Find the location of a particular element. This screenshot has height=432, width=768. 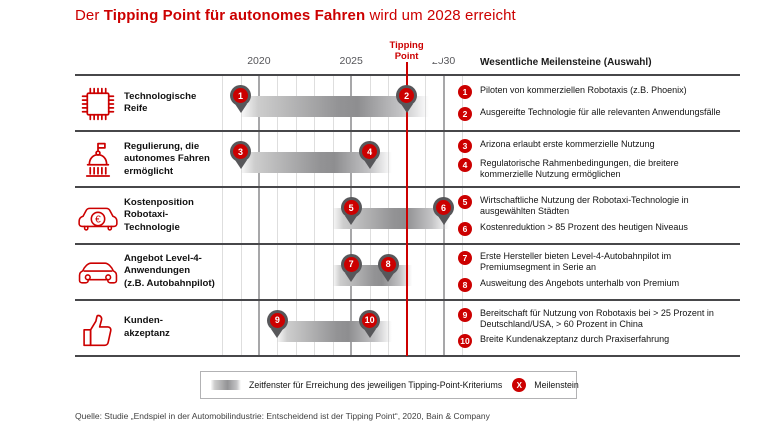

milestone-number-badge: 7 is located at coordinates (465, 258).